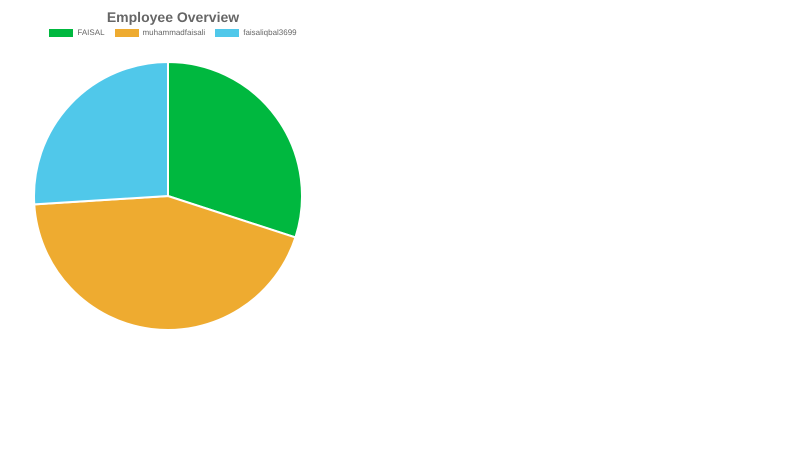 The height and width of the screenshot is (450, 800). I want to click on chart-title: Employee Overview, so click(173, 17).